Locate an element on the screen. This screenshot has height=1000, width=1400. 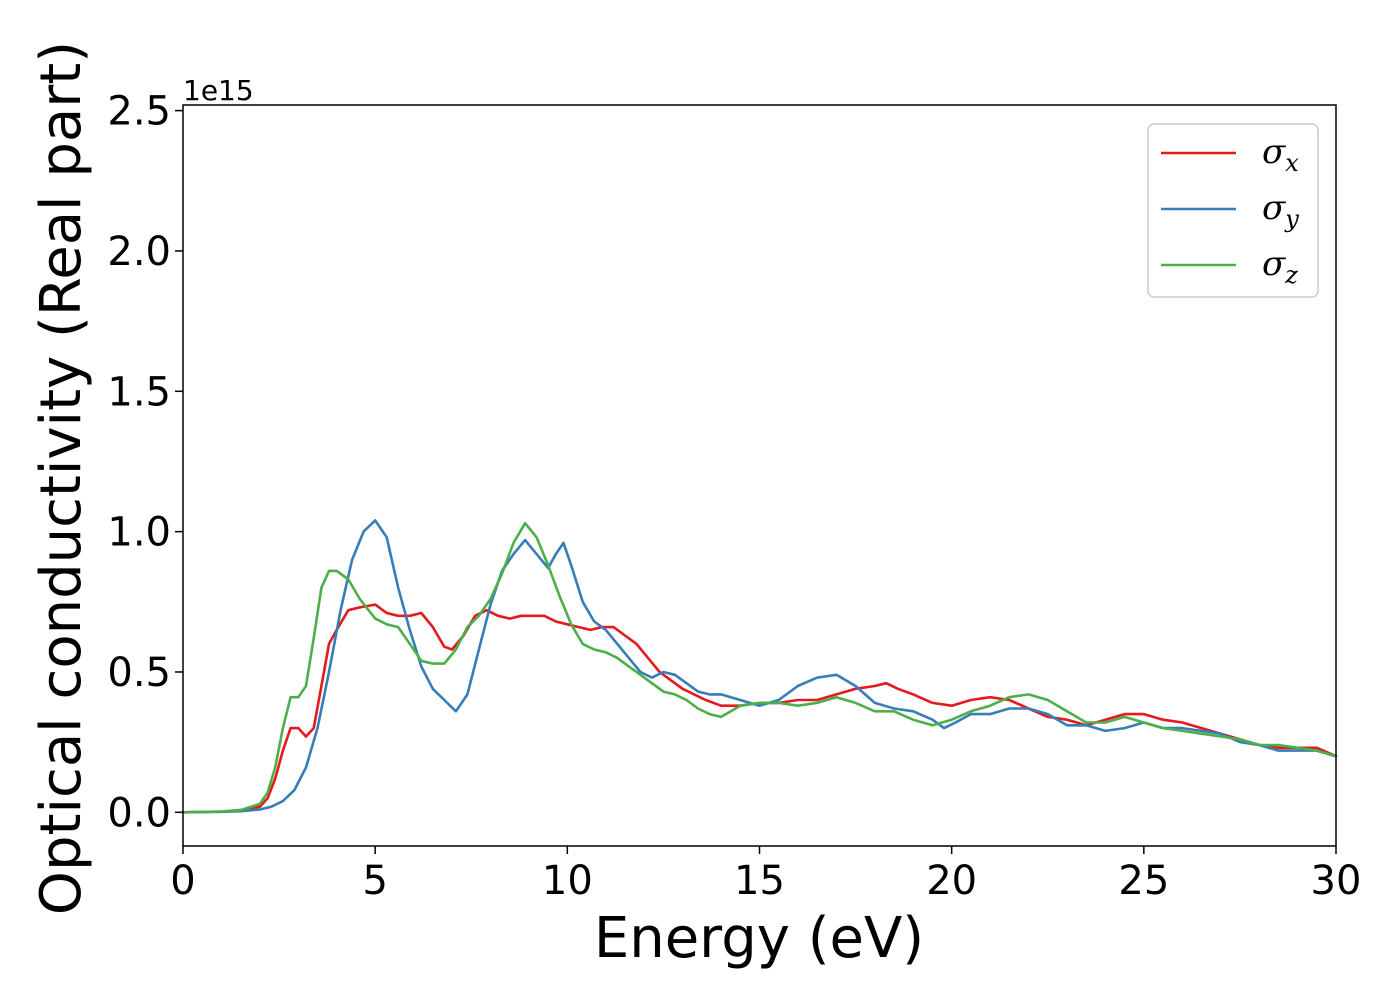
x-tick-label: 10 is located at coordinates (567, 881).